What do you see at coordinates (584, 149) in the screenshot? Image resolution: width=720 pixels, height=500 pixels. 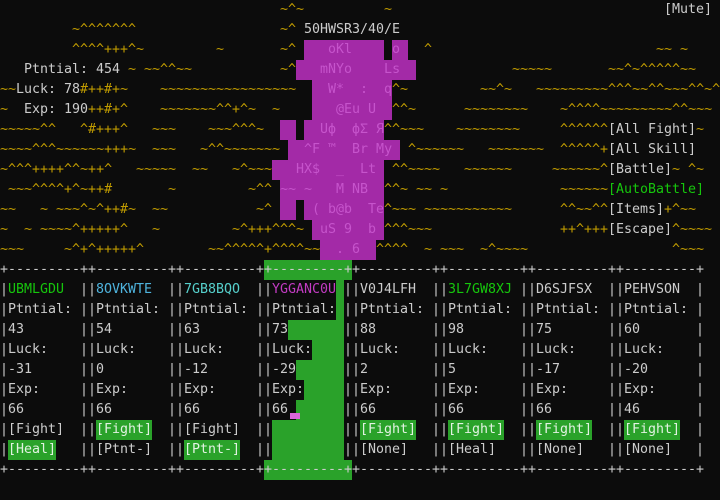 I see `terrain-run: ^^^^^+` at bounding box center [584, 149].